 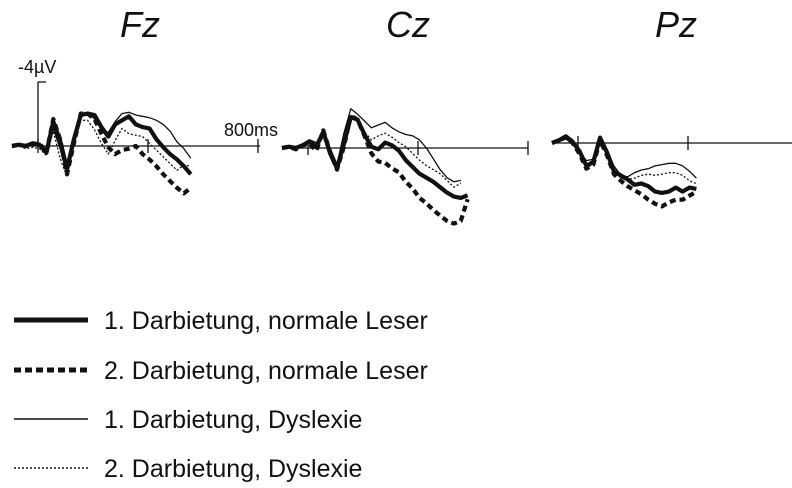 I want to click on trace-pz-s2, so click(x=624, y=172).